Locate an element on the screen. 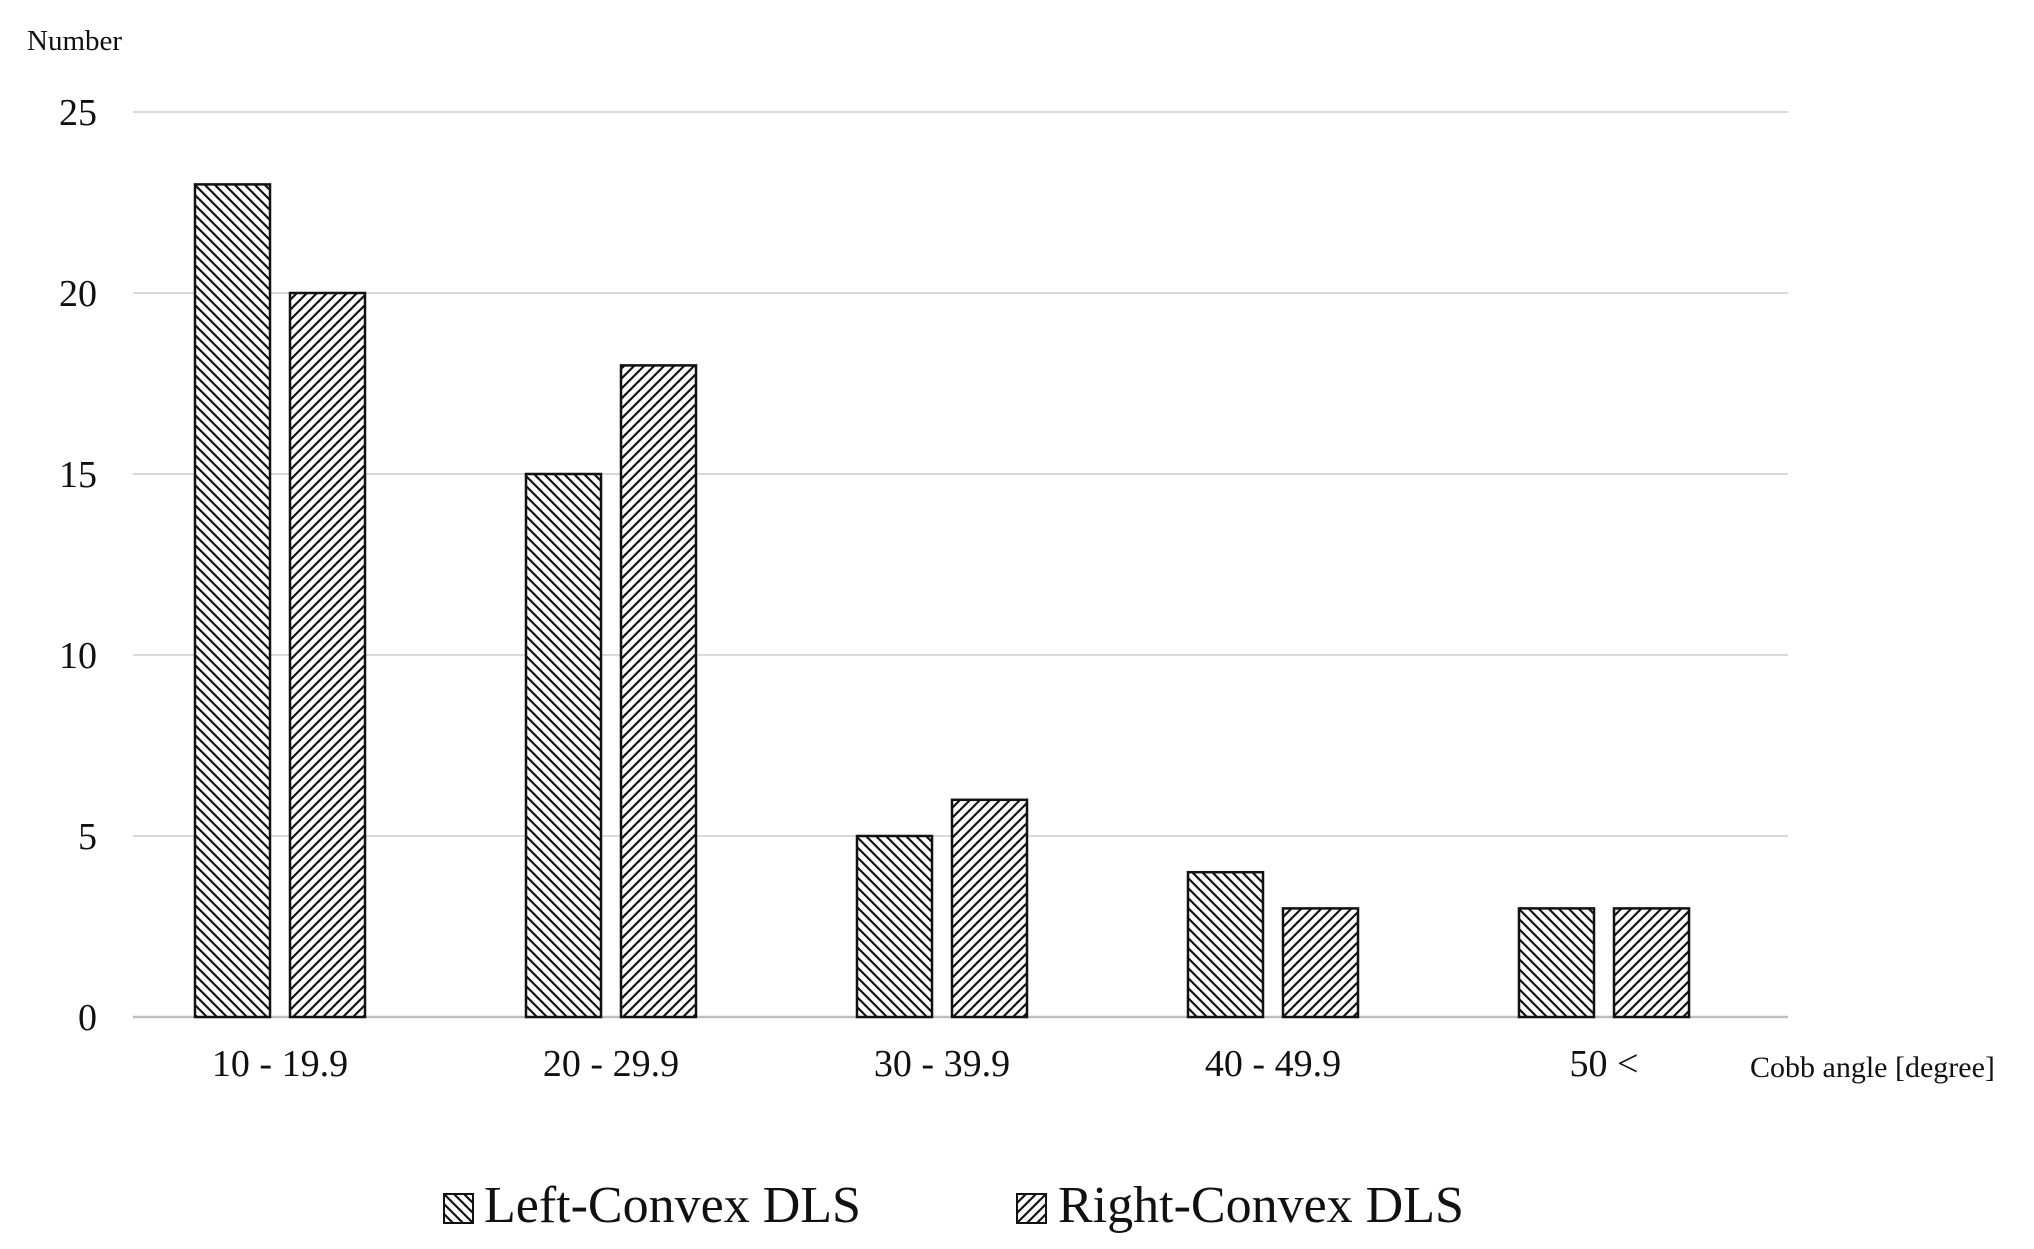 The width and height of the screenshot is (2034, 1249). y-tick-label: 25 is located at coordinates (78, 113).